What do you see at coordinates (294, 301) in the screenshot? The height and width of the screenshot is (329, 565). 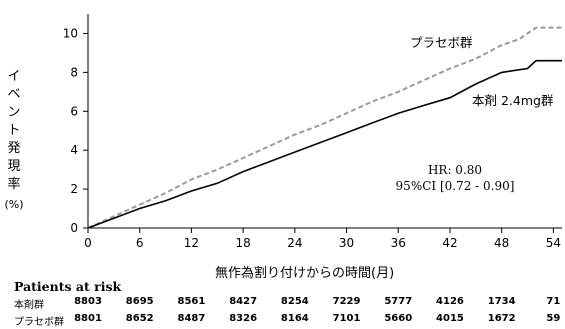 I see `risk-count: 8254` at bounding box center [294, 301].